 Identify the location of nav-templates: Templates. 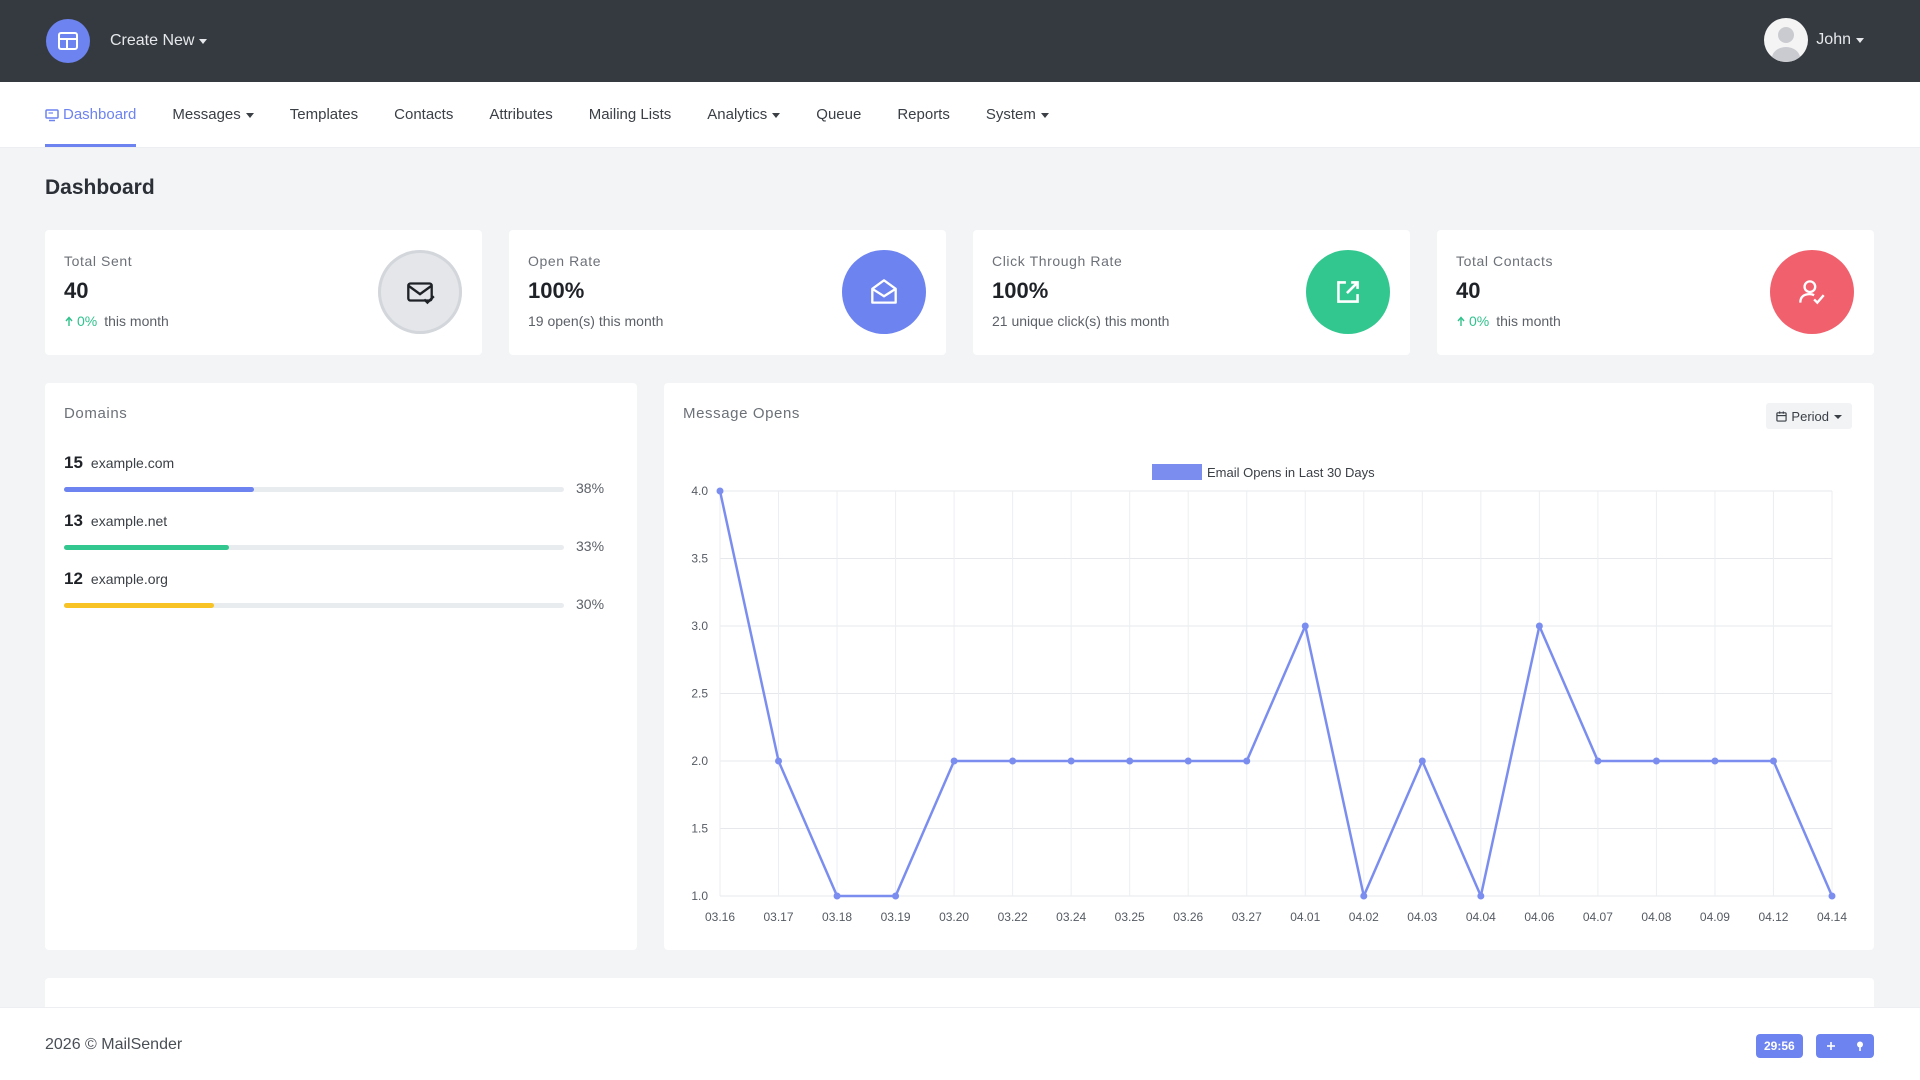
(324, 114).